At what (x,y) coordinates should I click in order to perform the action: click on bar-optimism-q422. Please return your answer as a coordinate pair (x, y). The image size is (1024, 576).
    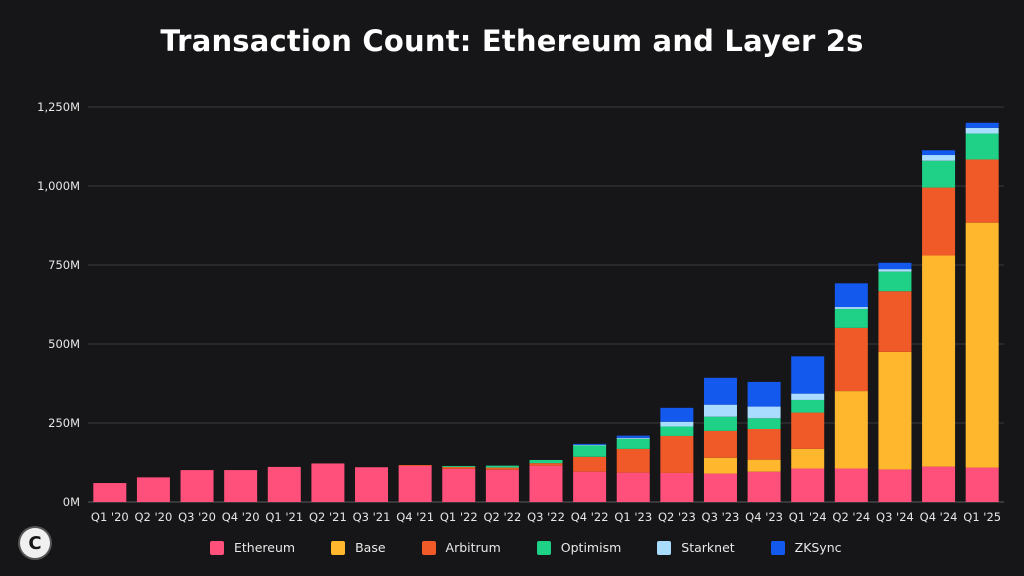
    Looking at the image, I should click on (590, 451).